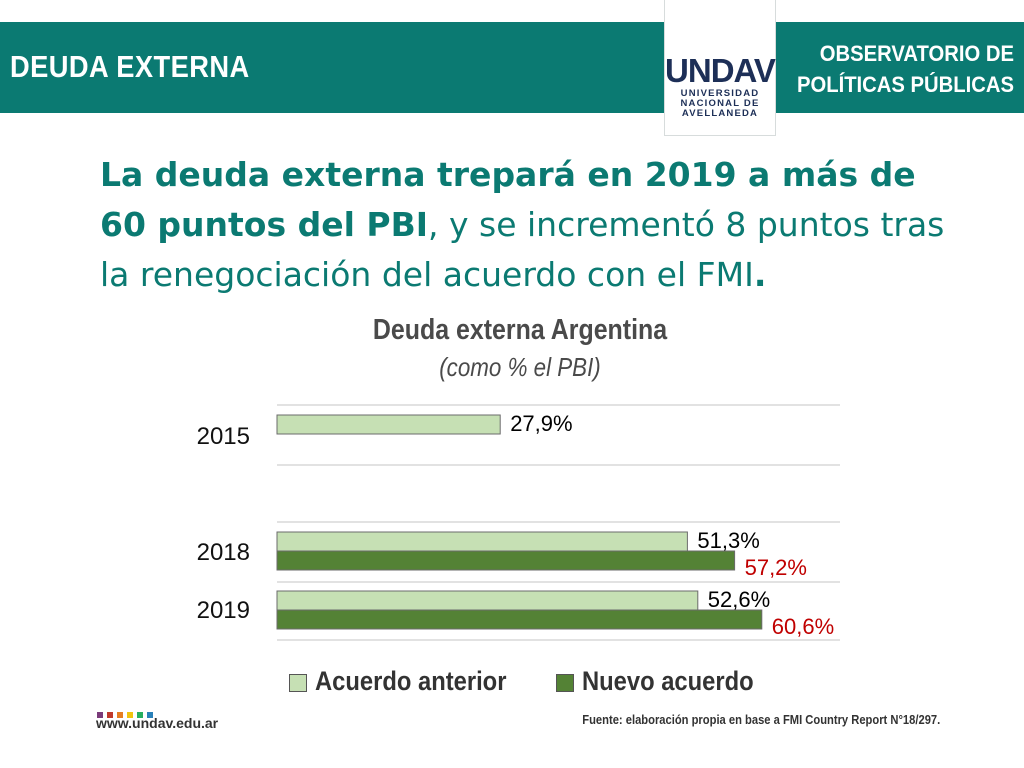 Image resolution: width=1024 pixels, height=768 pixels. I want to click on data-label: 57,2%, so click(776, 567).